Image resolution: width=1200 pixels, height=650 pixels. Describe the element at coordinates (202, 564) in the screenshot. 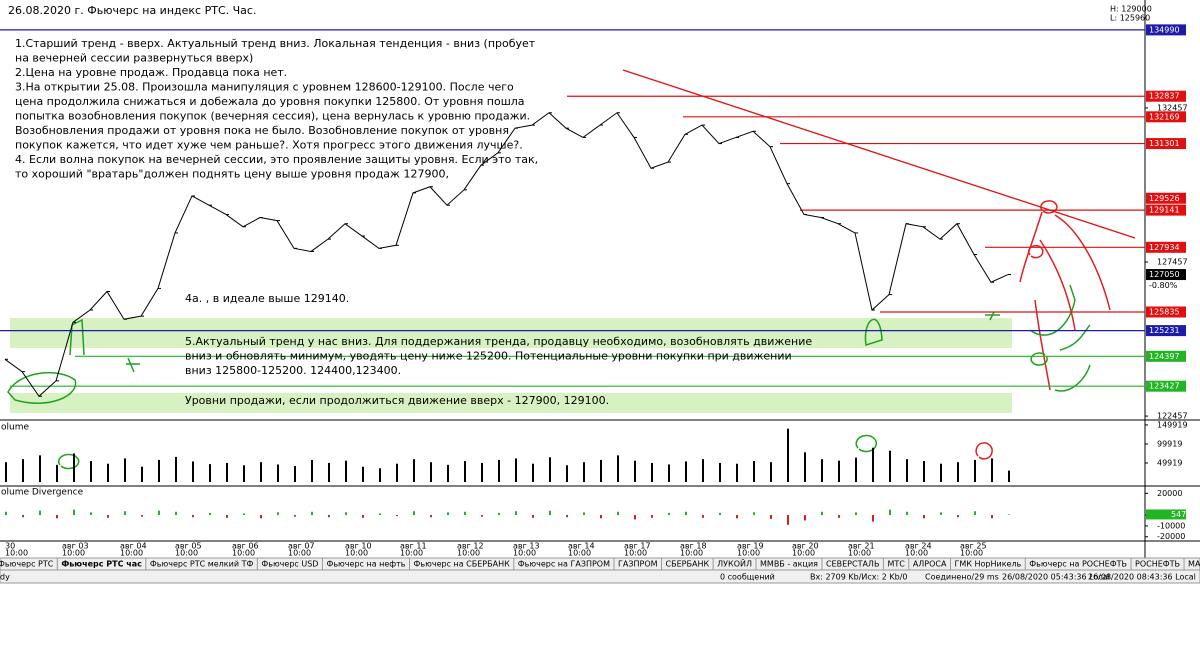

I see `tab: Фьючерс РТС мелкий ТФ` at that location.